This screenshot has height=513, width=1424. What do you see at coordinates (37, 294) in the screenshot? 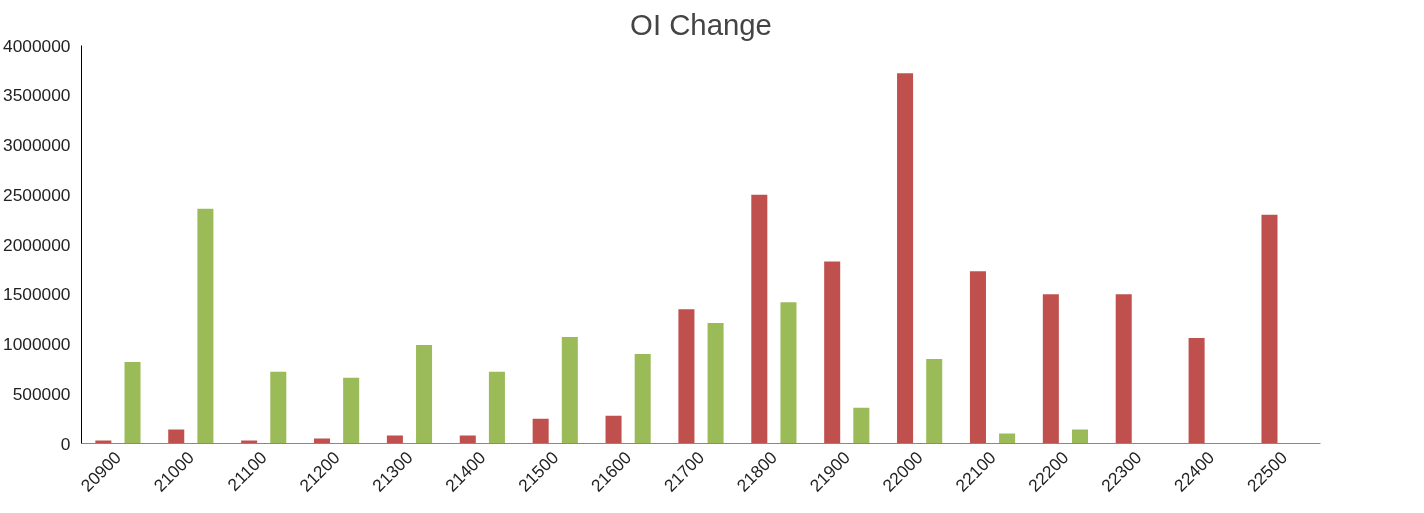
I see `y-tick-label: 1500000` at bounding box center [37, 294].